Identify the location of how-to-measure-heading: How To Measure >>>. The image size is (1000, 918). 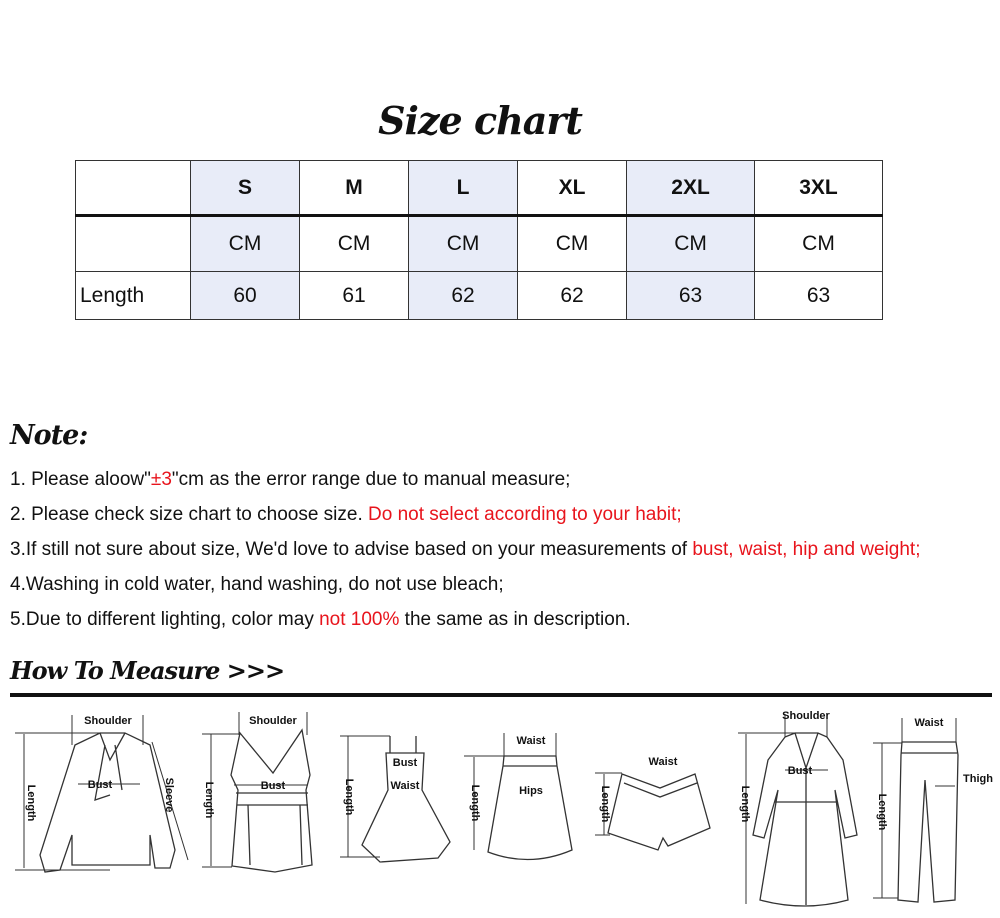
(147, 670).